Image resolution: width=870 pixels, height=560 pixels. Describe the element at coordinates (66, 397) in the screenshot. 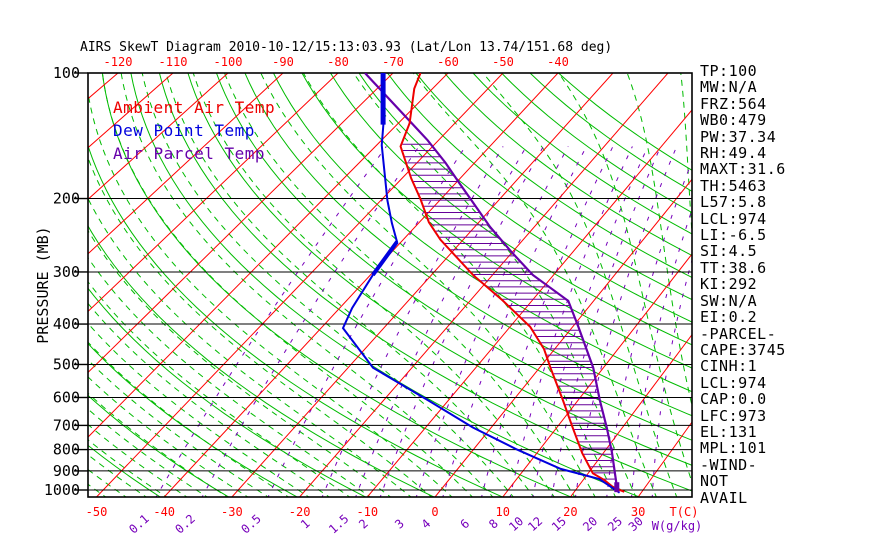

I see `pressure-tick-label: 600` at that location.